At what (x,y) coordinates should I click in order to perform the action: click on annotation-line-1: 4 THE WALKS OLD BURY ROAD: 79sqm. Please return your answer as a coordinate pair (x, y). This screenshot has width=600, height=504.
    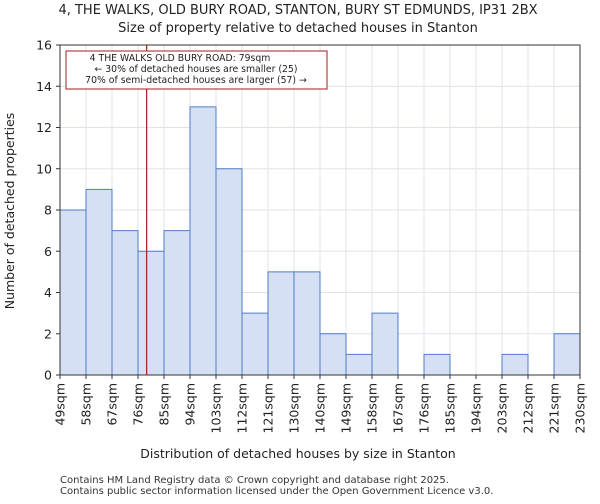
    Looking at the image, I should click on (180, 58).